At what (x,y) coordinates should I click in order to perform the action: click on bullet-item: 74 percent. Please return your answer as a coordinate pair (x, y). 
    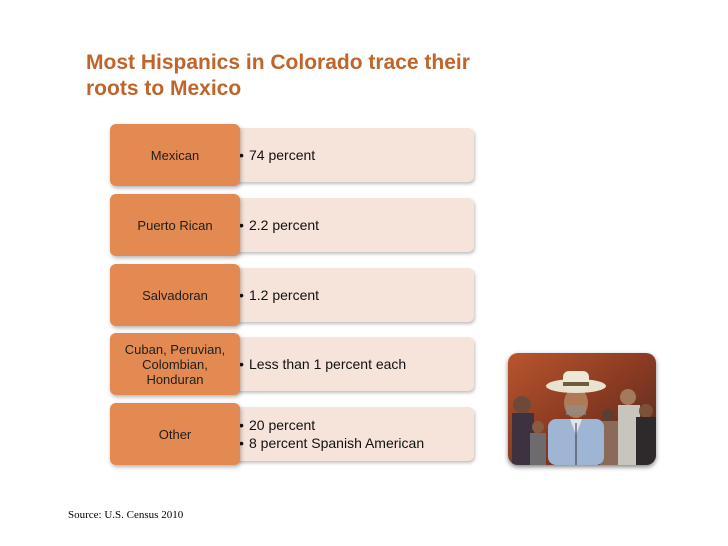
    Looking at the image, I should click on (352, 155).